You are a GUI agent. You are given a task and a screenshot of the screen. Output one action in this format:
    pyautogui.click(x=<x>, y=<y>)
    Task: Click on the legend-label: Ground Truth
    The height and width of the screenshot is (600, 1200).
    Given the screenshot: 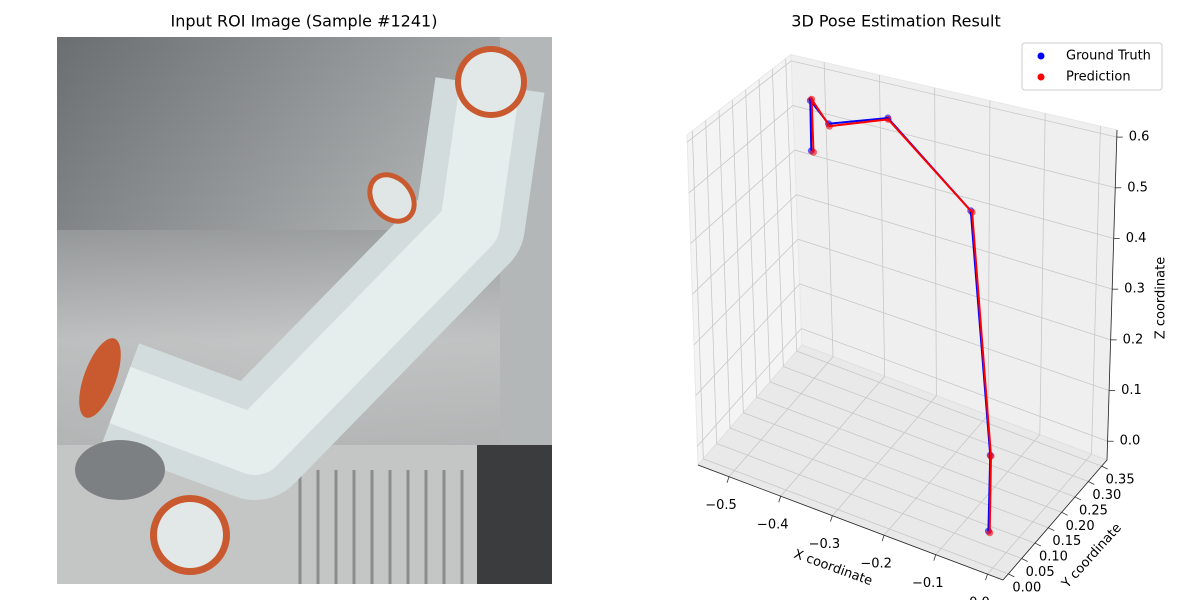 What is the action you would take?
    pyautogui.click(x=1108, y=56)
    